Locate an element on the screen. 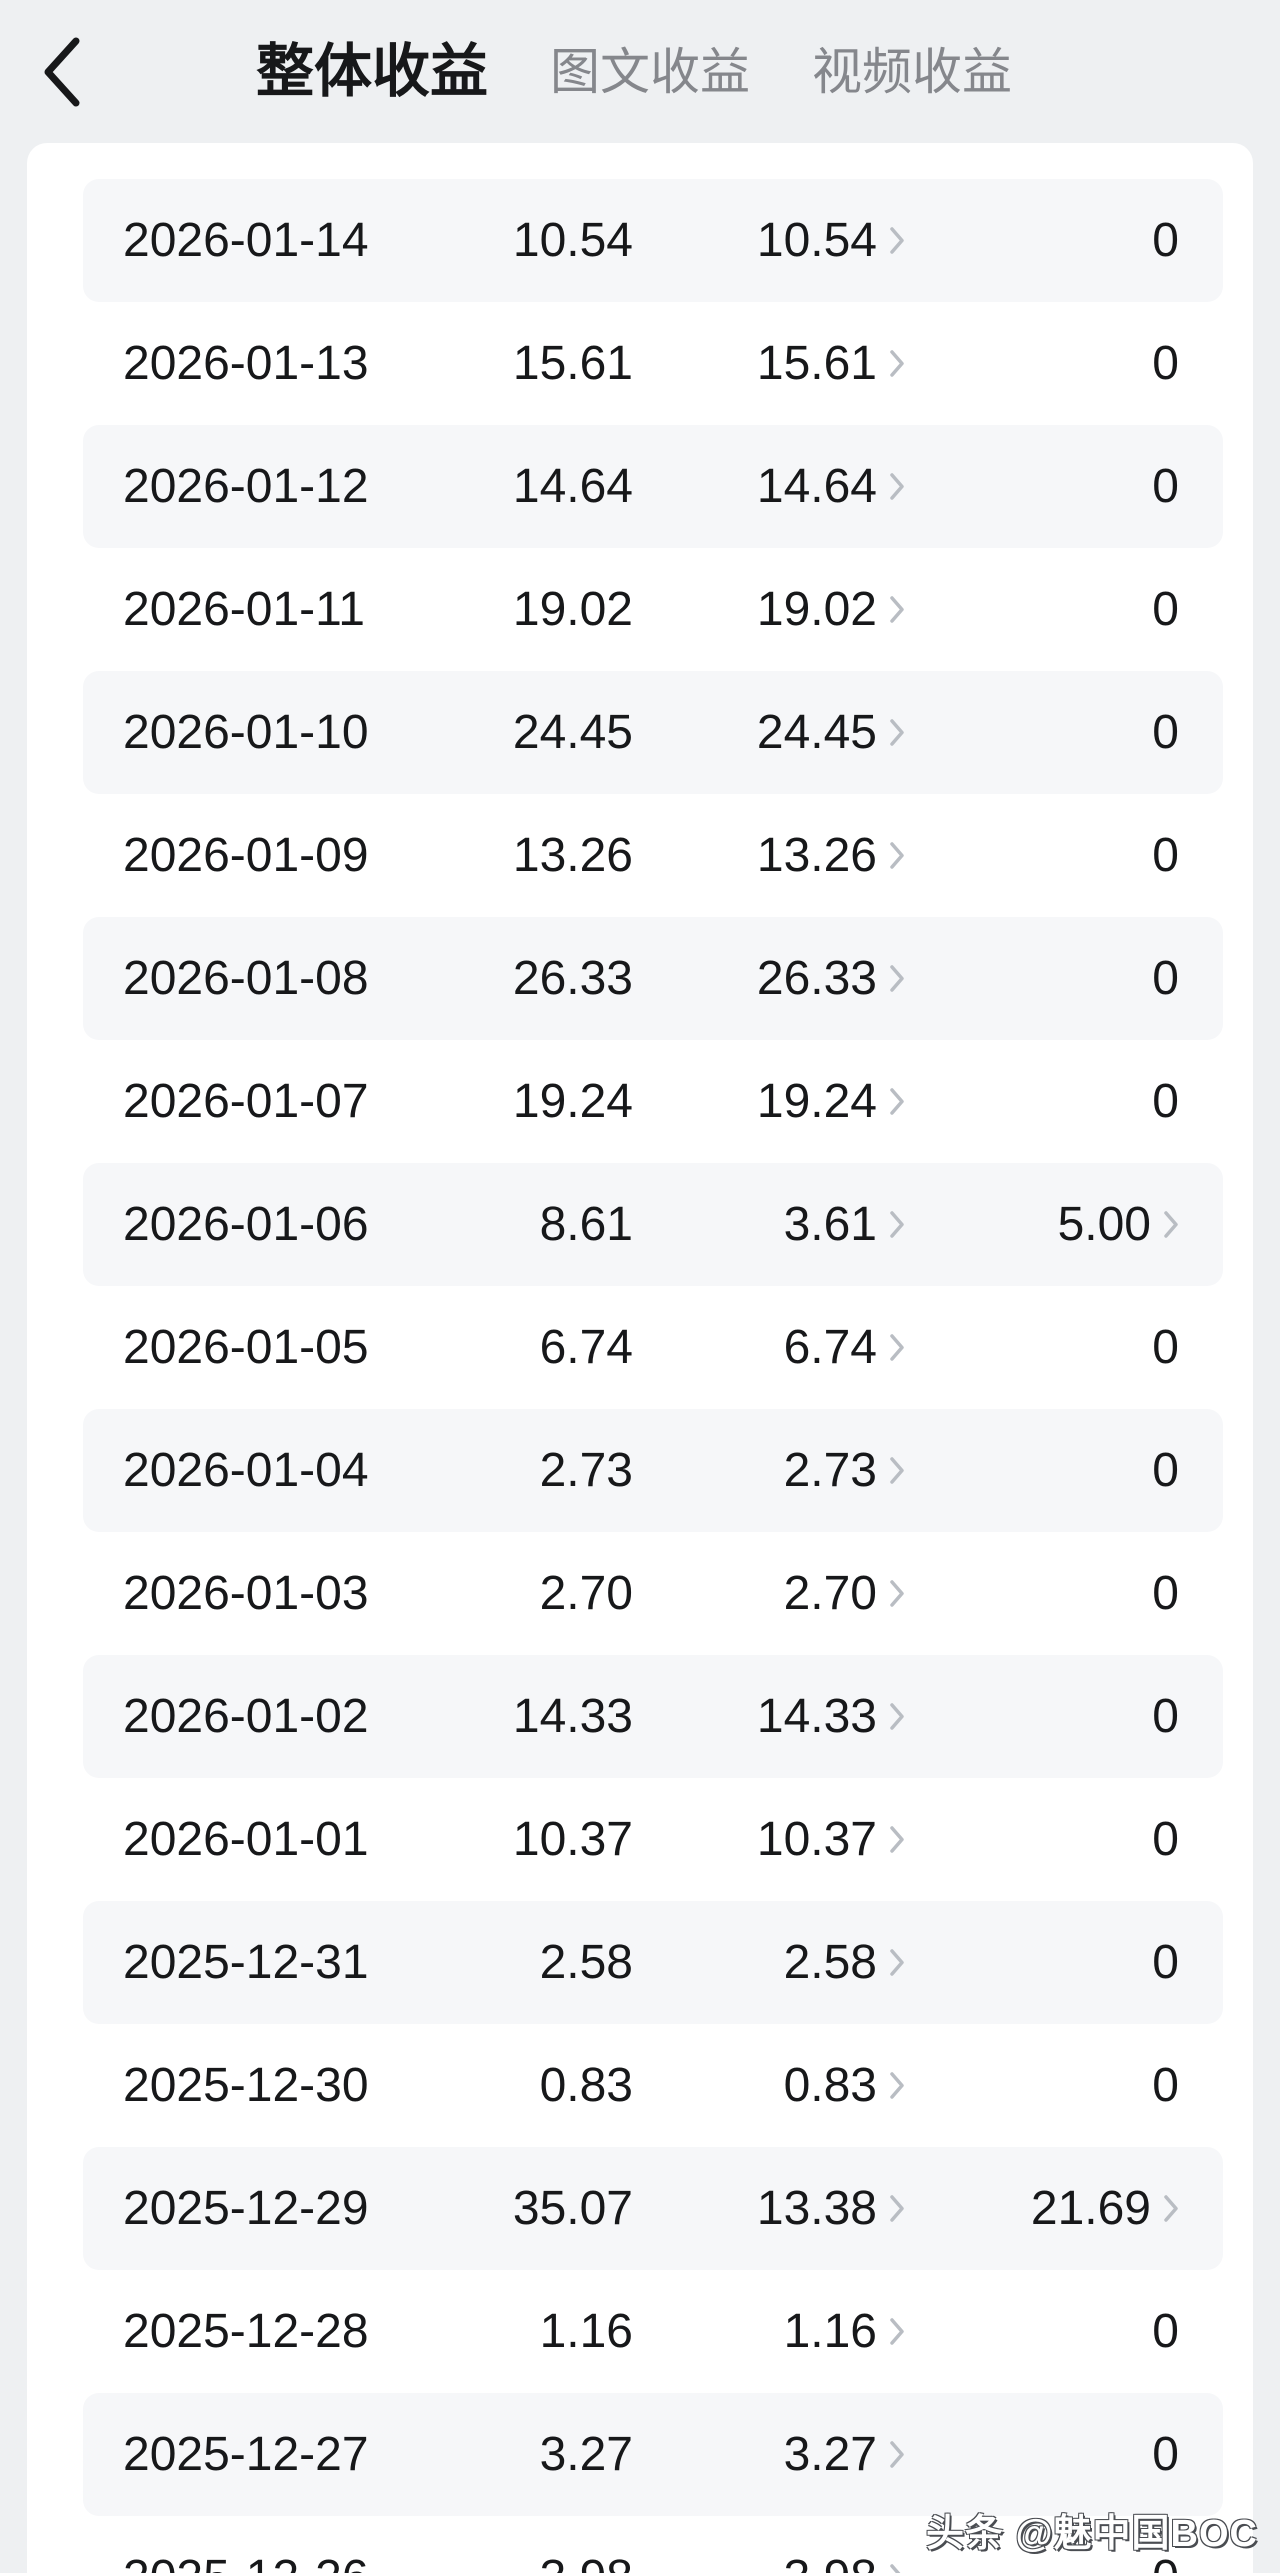 This screenshot has height=2573, width=1280. row-article-value: 24.45 is located at coordinates (816, 732).